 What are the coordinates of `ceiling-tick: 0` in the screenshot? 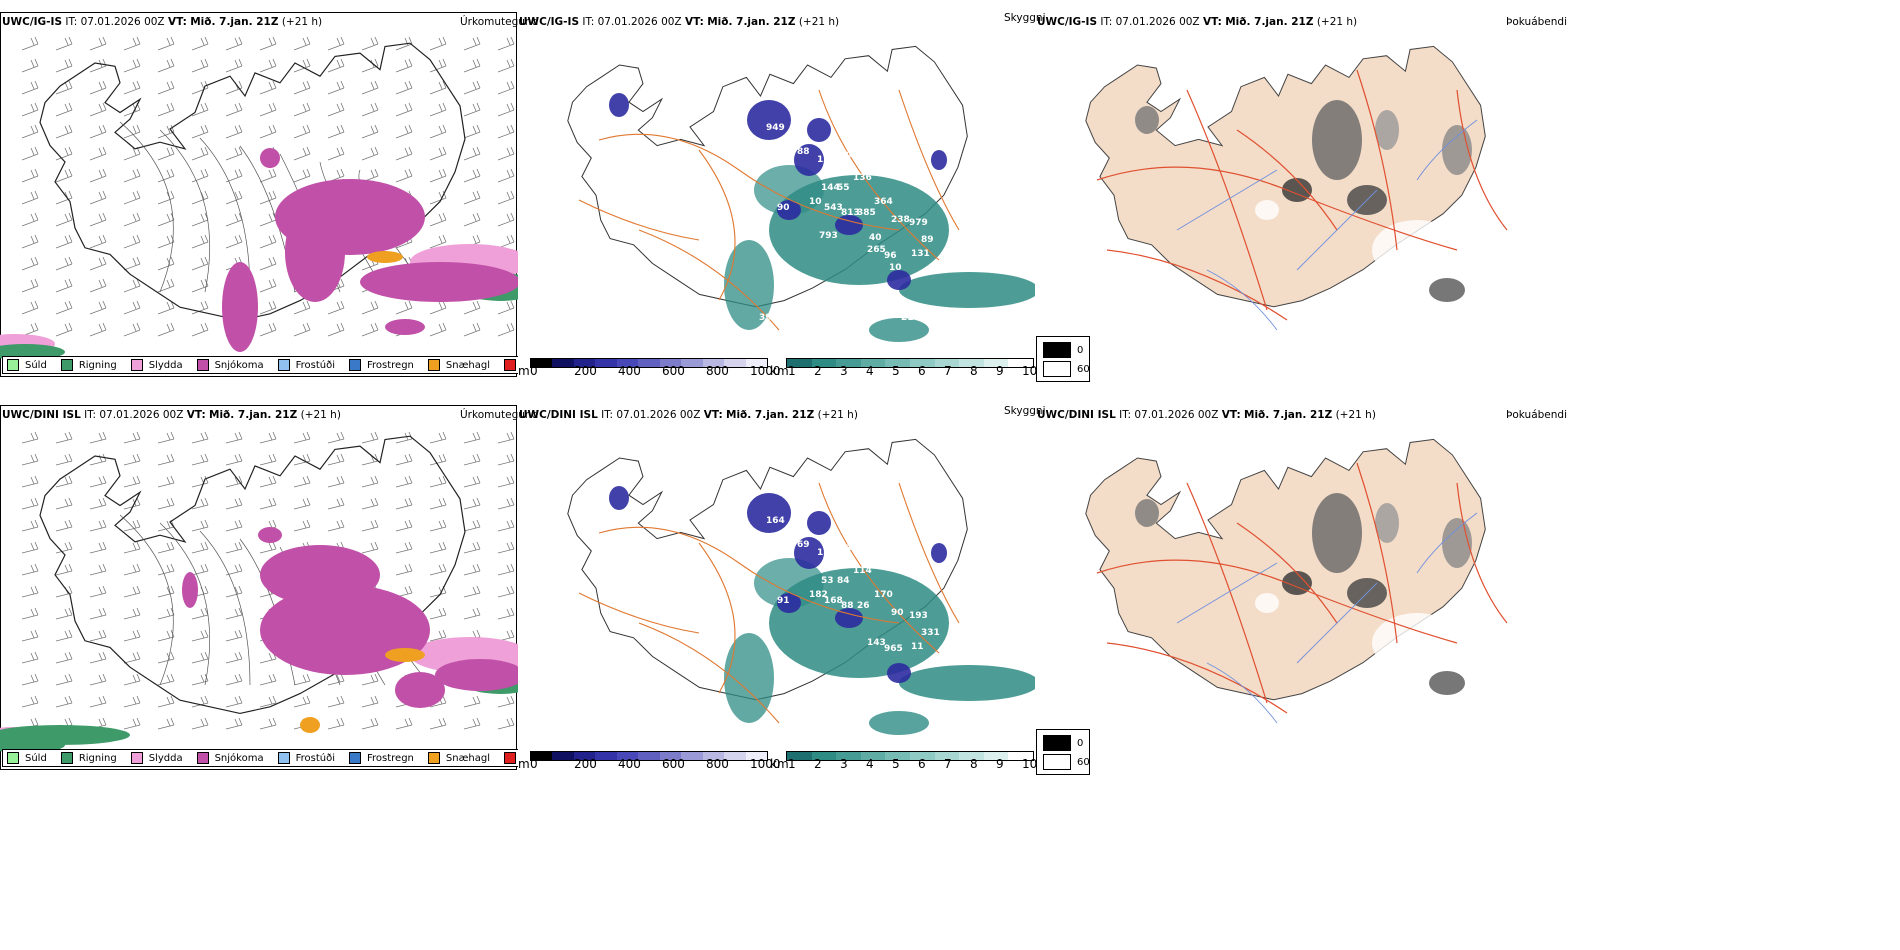 It's located at (534, 764).